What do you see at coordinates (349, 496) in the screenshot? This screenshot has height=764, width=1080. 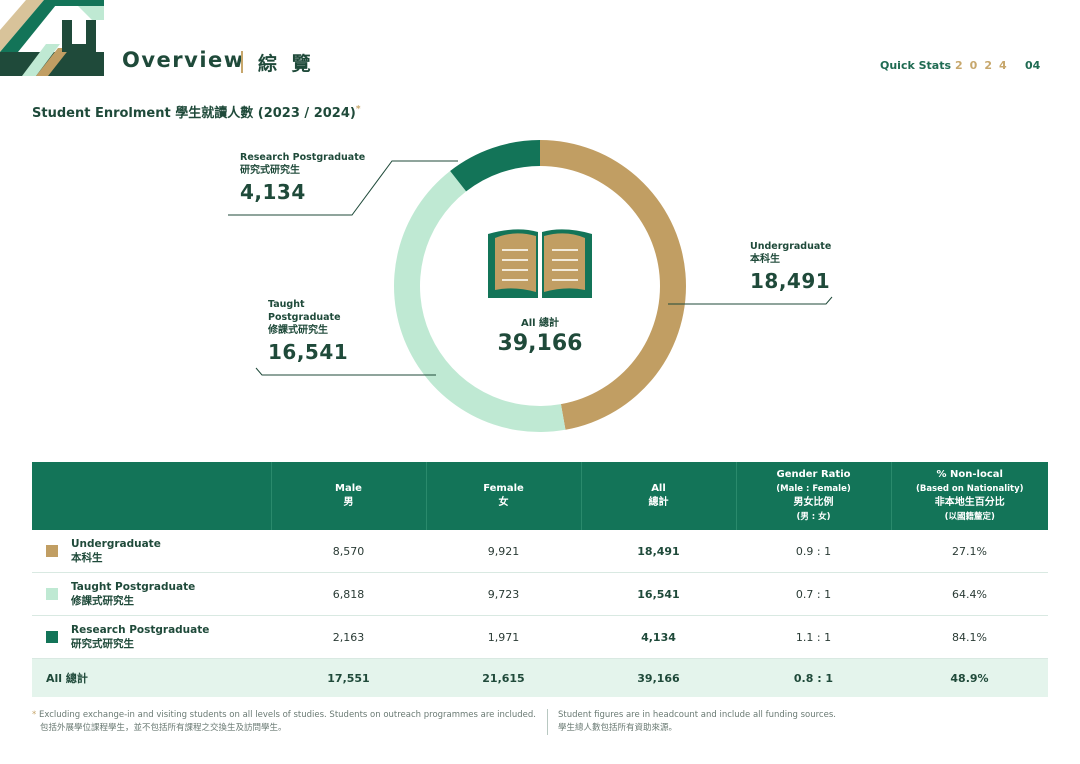 I see `col-header-male: Male 男` at bounding box center [349, 496].